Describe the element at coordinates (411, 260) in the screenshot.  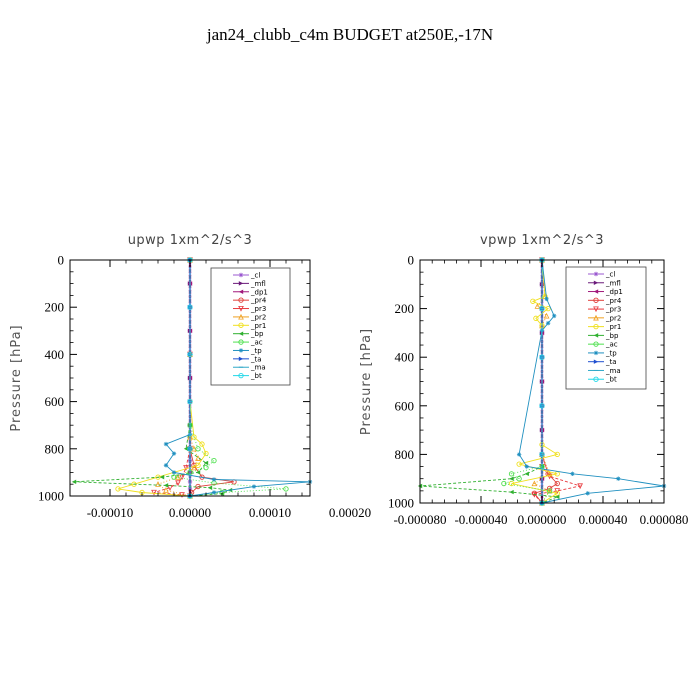
I see `y-tick-label: 0` at that location.